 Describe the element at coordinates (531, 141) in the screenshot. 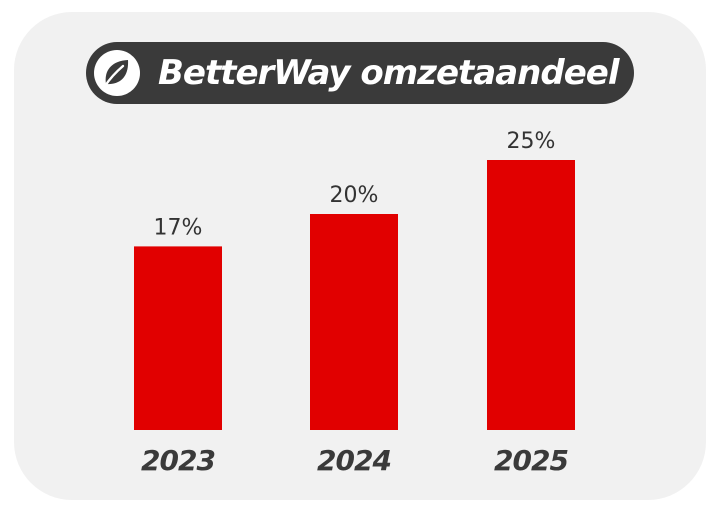

I see `value-label-2025: 25%` at that location.